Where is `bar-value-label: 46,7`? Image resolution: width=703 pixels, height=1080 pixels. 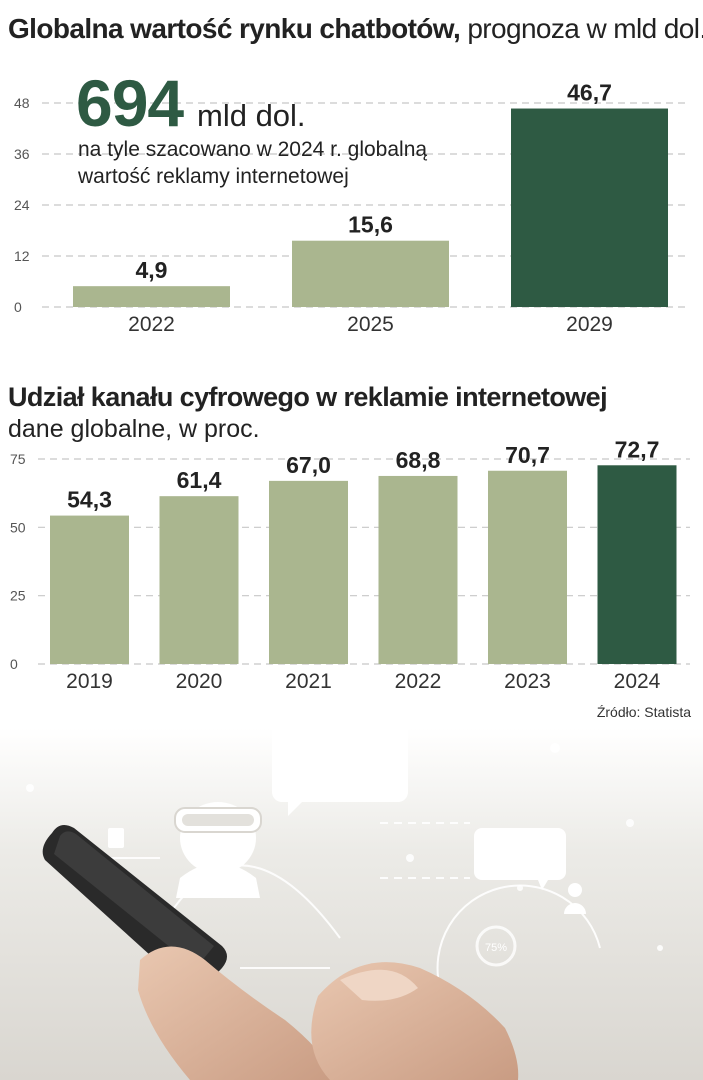 bar-value-label: 46,7 is located at coordinates (589, 93).